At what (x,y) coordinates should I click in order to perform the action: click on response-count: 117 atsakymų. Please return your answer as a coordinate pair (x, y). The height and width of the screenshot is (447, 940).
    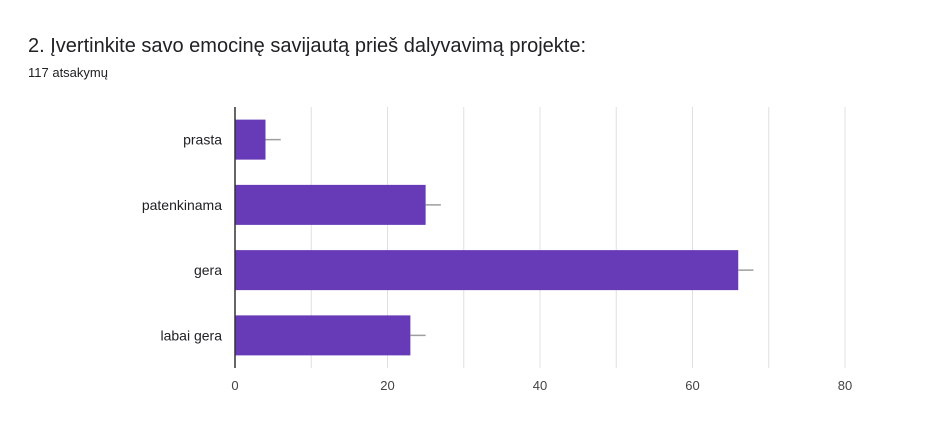
    Looking at the image, I should click on (68, 72).